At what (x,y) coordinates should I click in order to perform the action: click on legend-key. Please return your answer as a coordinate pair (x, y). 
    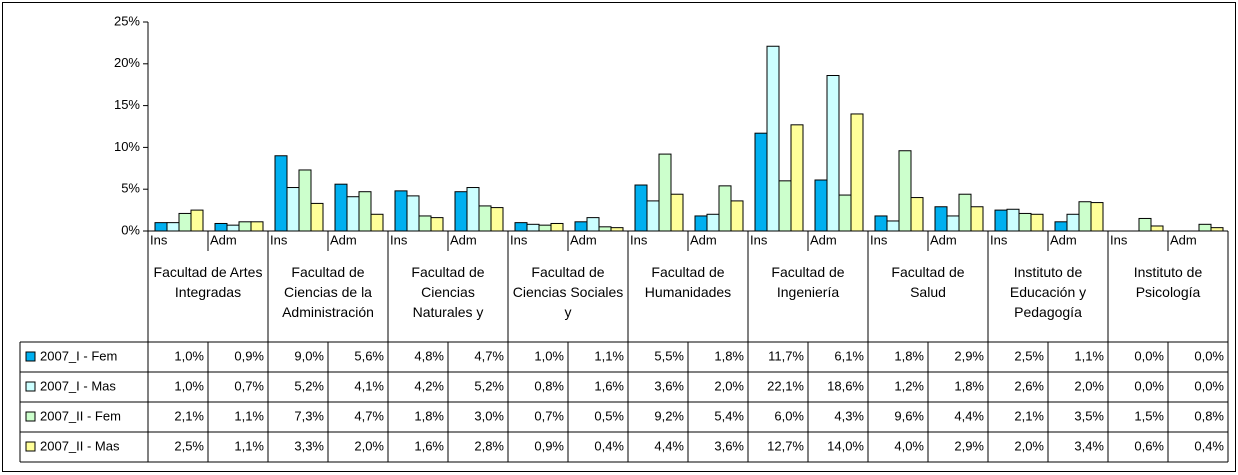
    Looking at the image, I should click on (30, 356).